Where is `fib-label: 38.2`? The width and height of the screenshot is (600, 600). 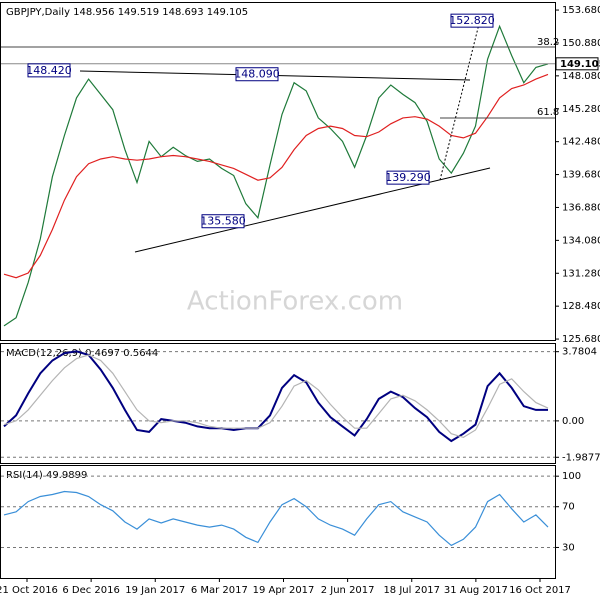
fib-label: 38.2 is located at coordinates (548, 42).